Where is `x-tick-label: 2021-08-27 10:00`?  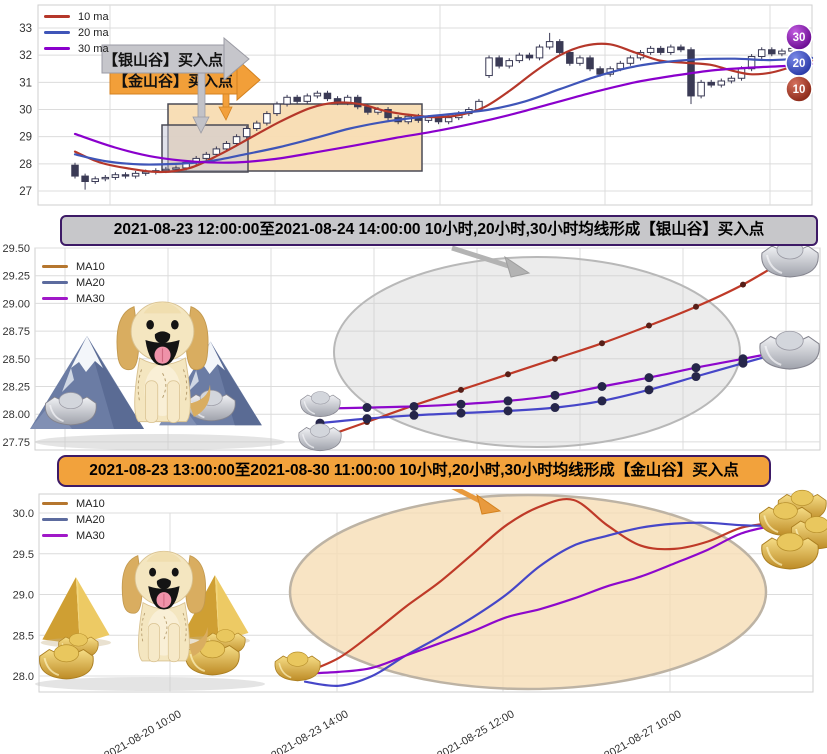 x-tick-label: 2021-08-27 10:00 is located at coordinates (642, 731).